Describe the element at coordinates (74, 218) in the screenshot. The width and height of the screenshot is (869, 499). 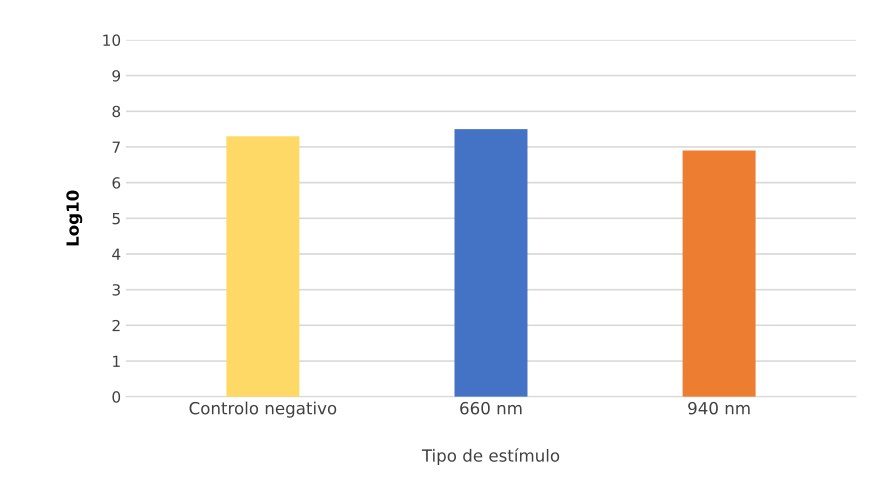
I see `y-axis-title: Log10` at that location.